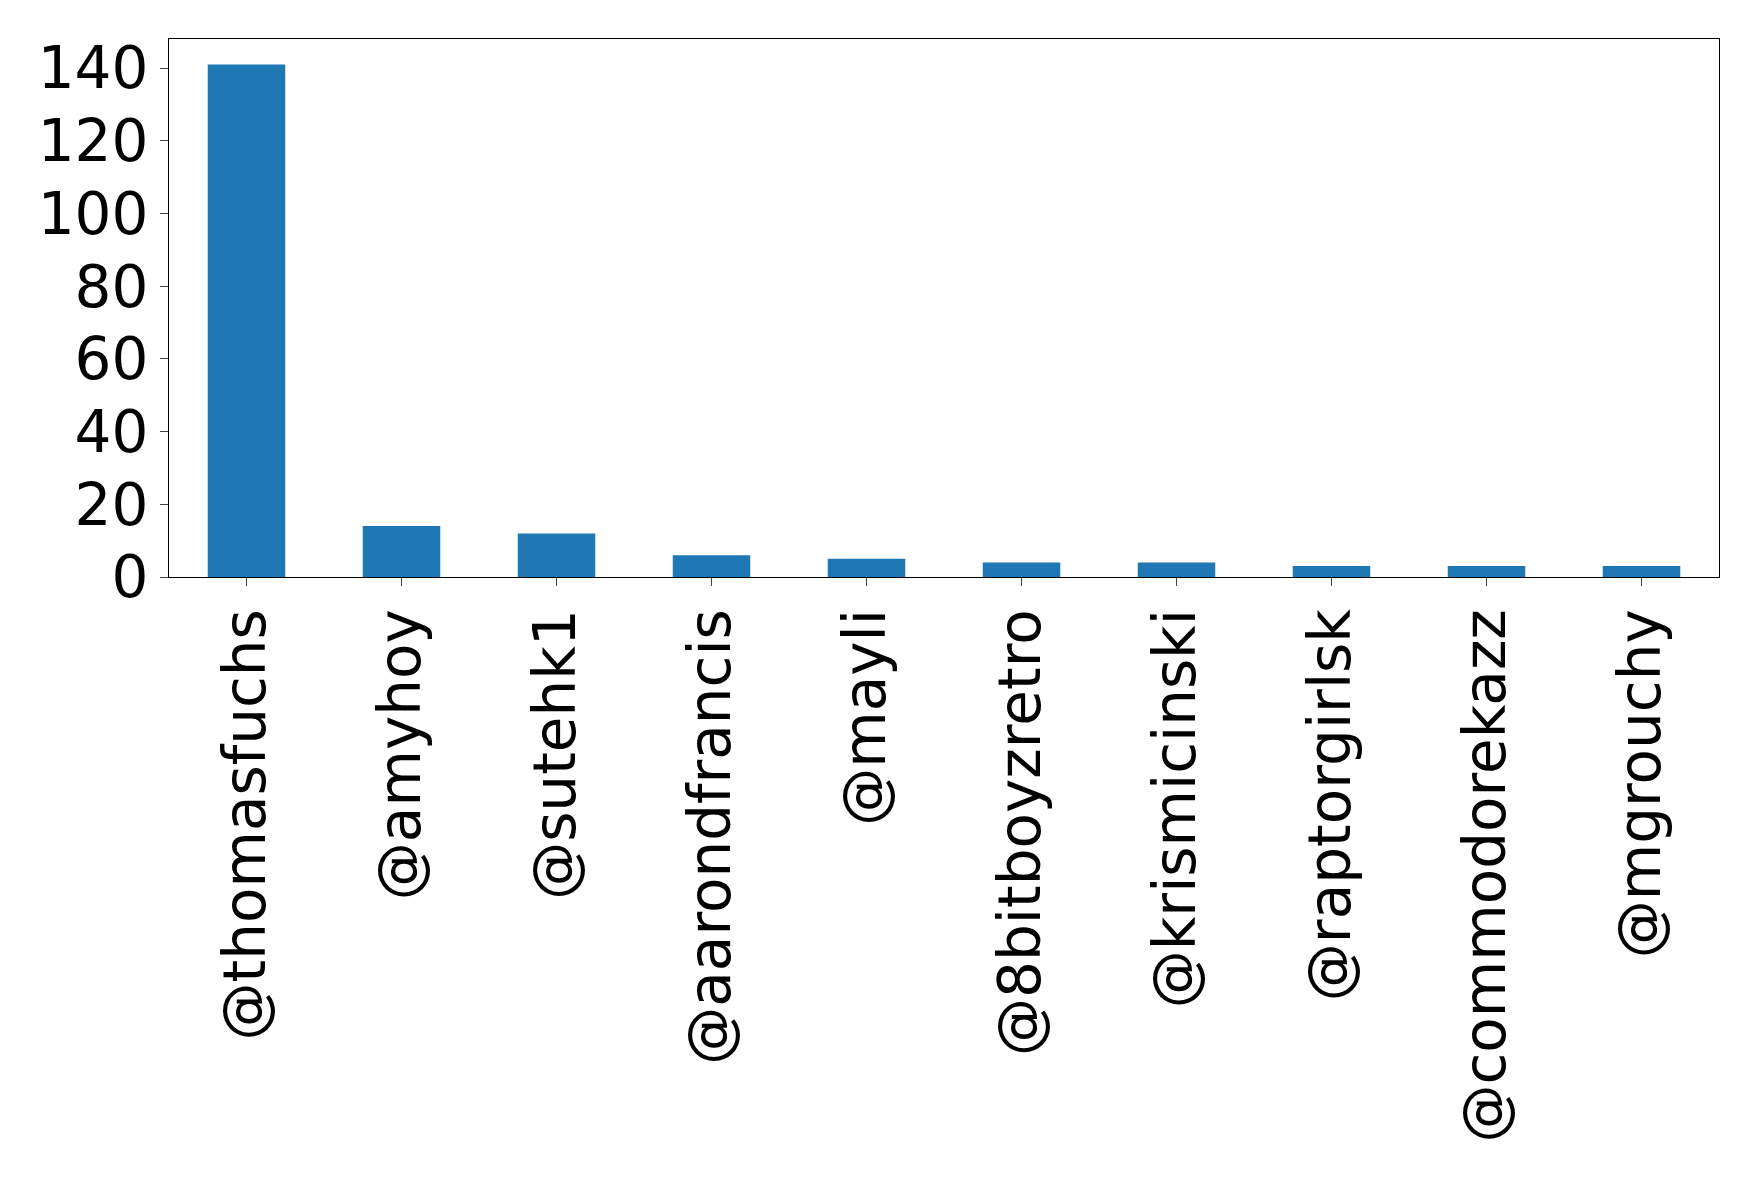 The height and width of the screenshot is (1202, 1758). What do you see at coordinates (93, 213) in the screenshot?
I see `y-tick-label: 100` at bounding box center [93, 213].